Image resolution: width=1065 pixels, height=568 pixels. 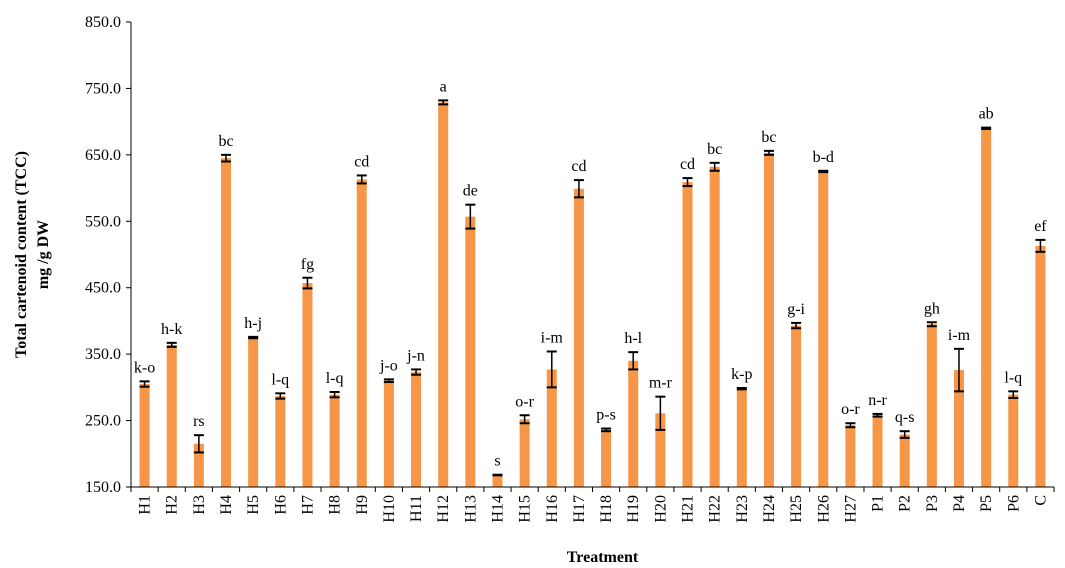 I want to click on x-tick-label: H14, so click(x=497, y=509).